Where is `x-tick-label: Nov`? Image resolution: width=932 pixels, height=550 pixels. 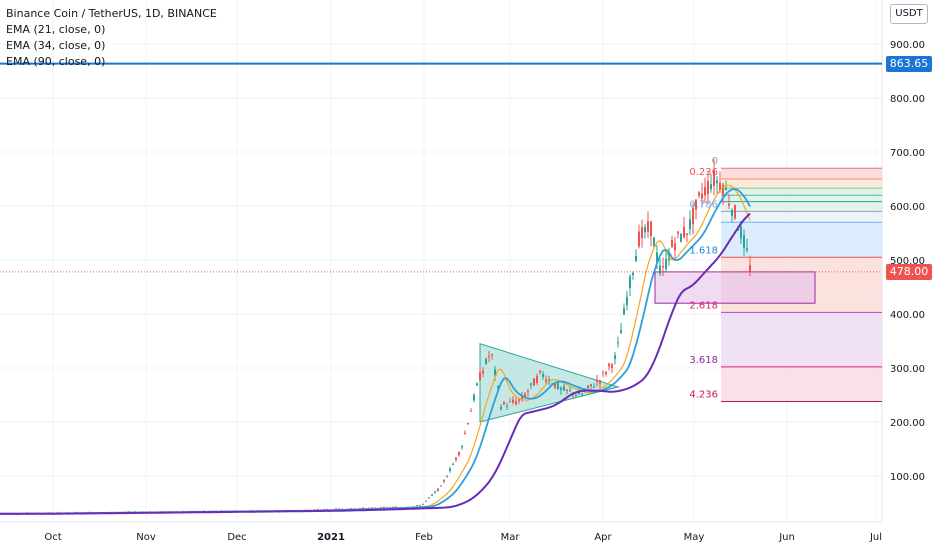
x-tick-label: Nov is located at coordinates (146, 537).